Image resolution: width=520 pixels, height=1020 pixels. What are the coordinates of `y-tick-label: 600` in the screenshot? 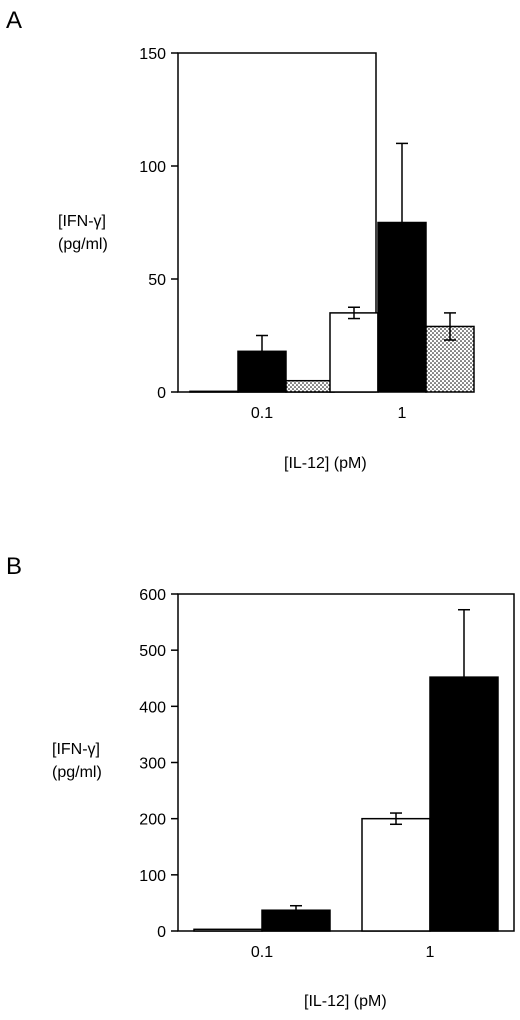 It's located at (152, 595).